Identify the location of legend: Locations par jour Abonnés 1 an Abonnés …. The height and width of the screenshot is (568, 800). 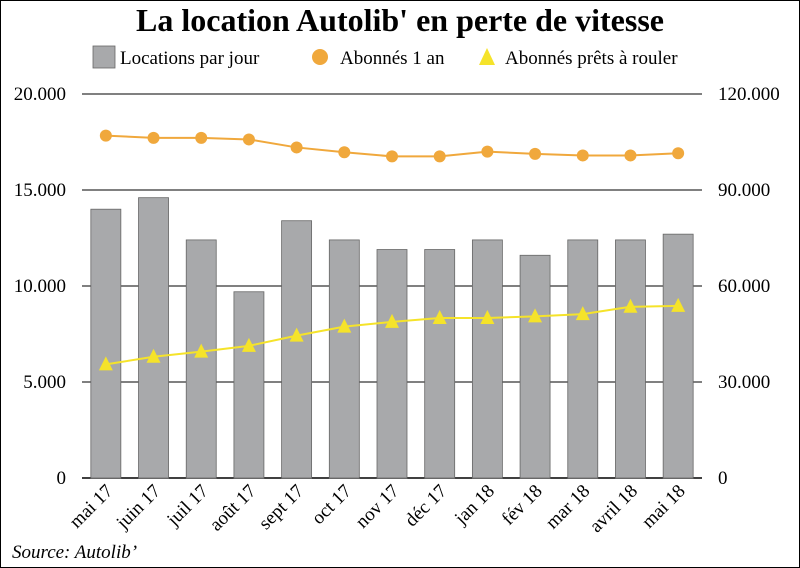
(385, 57).